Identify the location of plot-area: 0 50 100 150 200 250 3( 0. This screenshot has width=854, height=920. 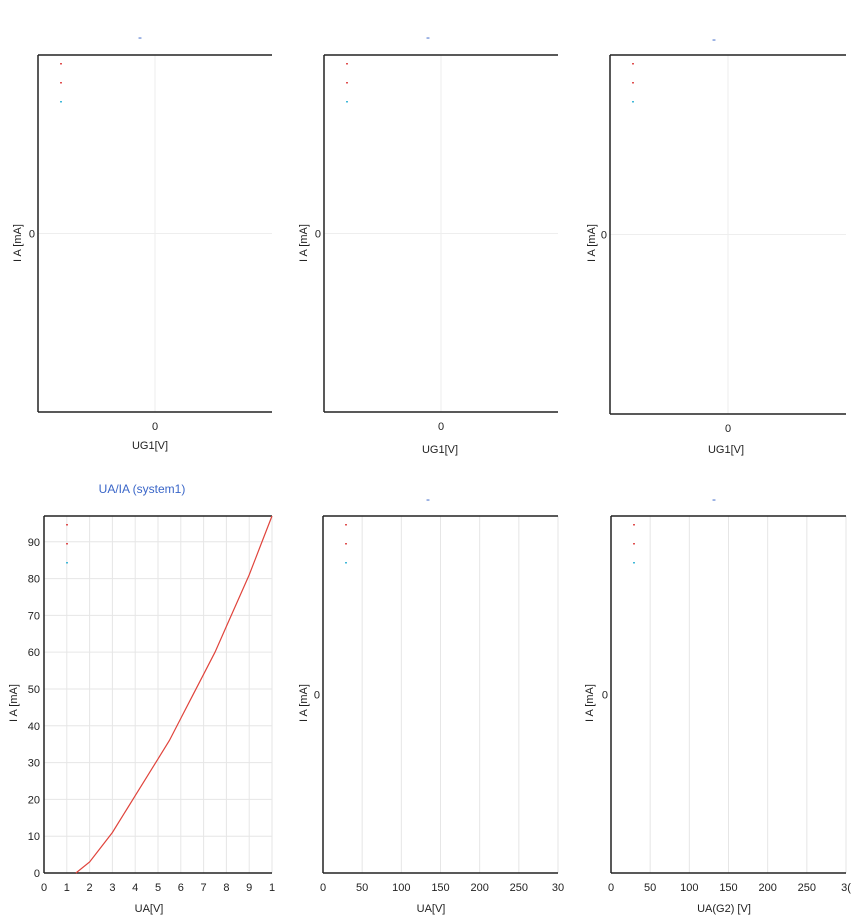
(726, 704).